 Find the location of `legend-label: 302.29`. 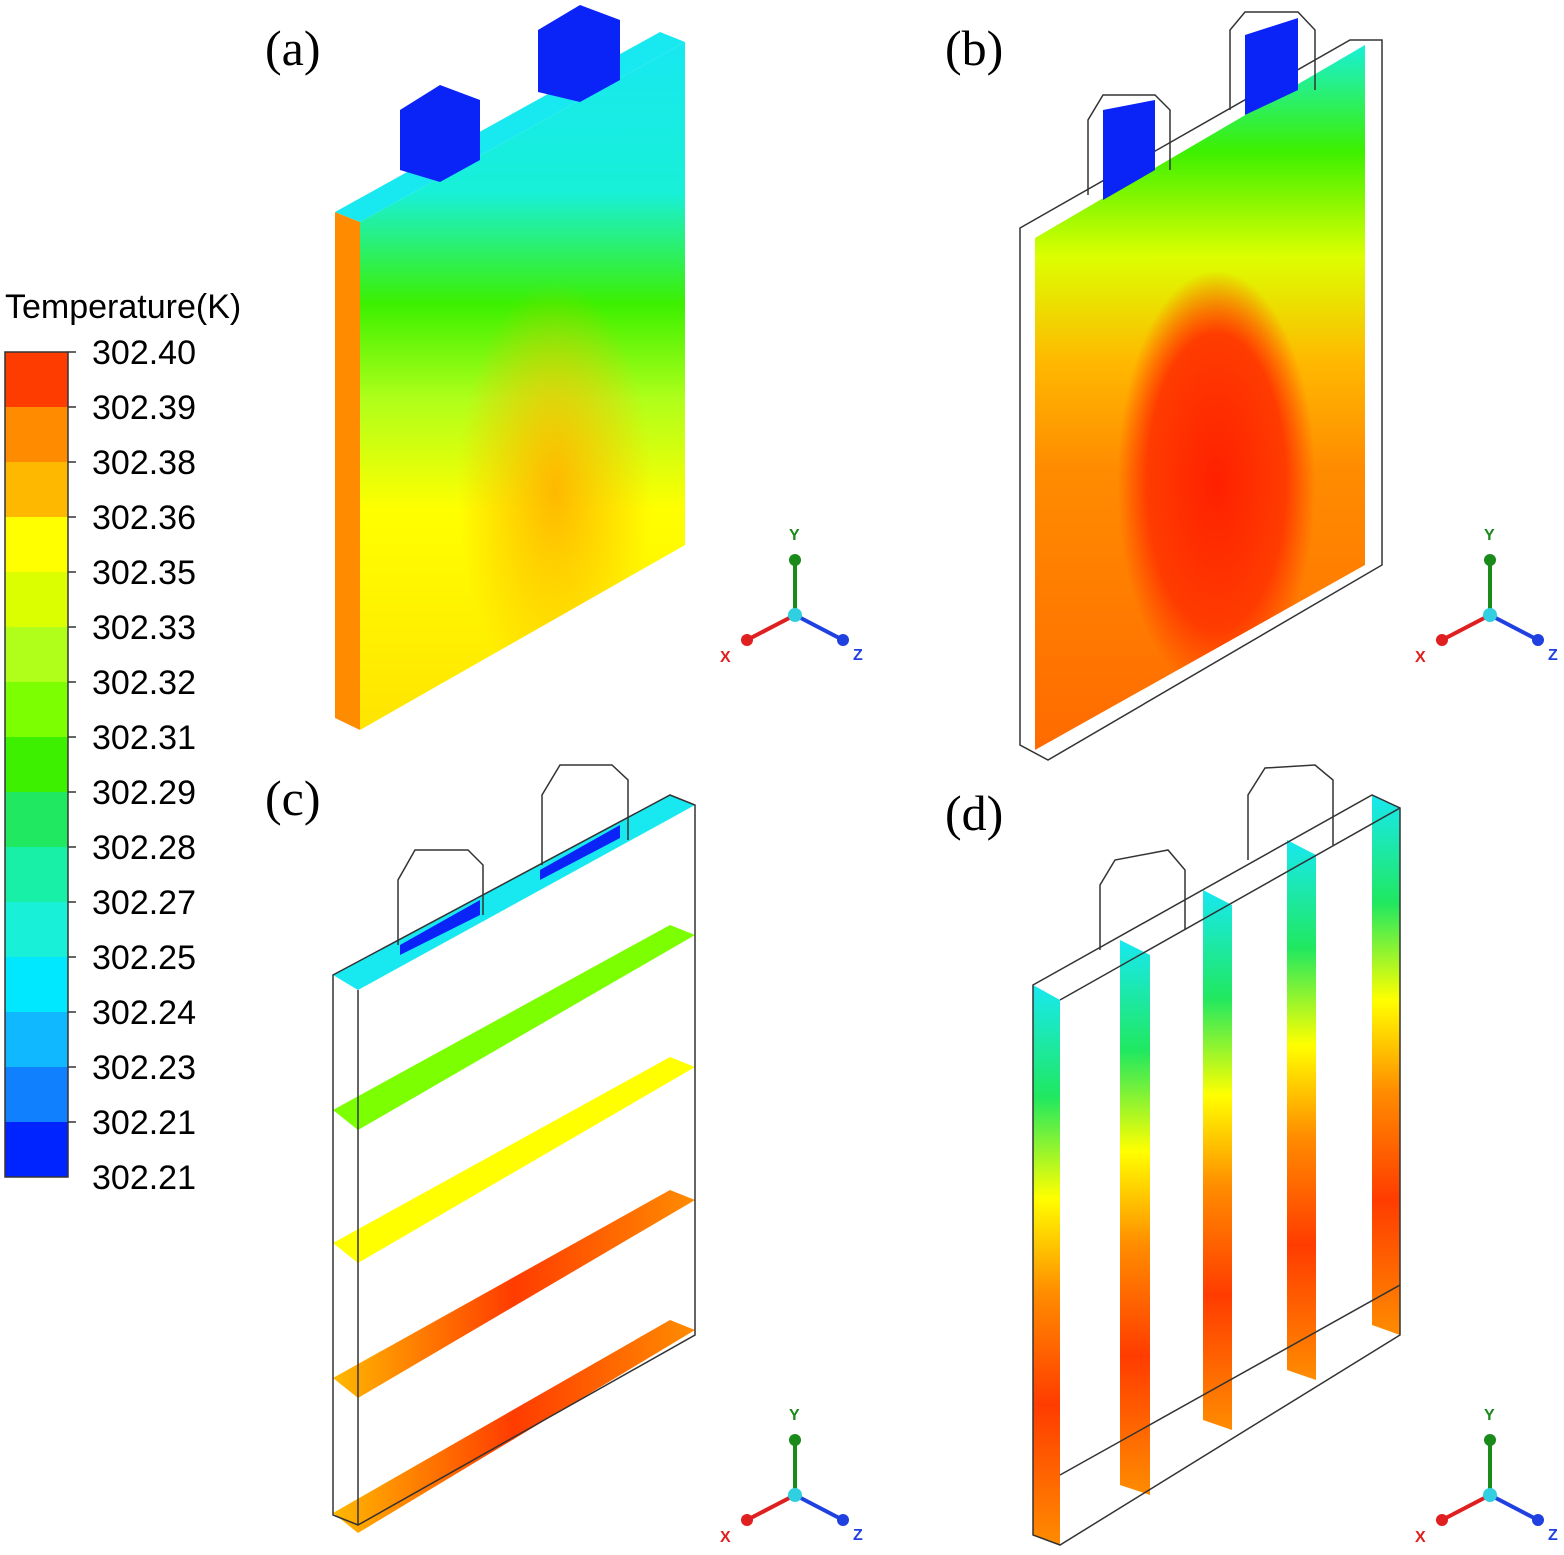

legend-label: 302.29 is located at coordinates (144, 793).